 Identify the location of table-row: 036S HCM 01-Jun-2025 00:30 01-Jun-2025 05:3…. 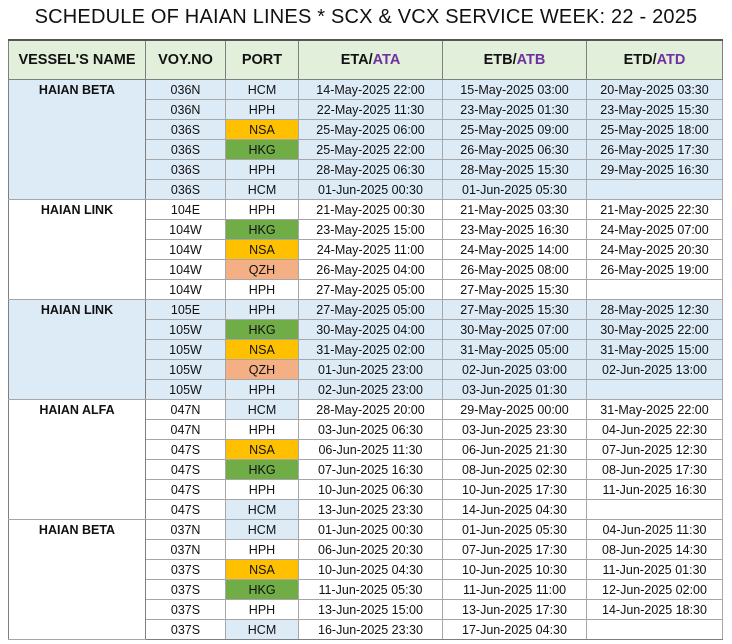
(366, 189).